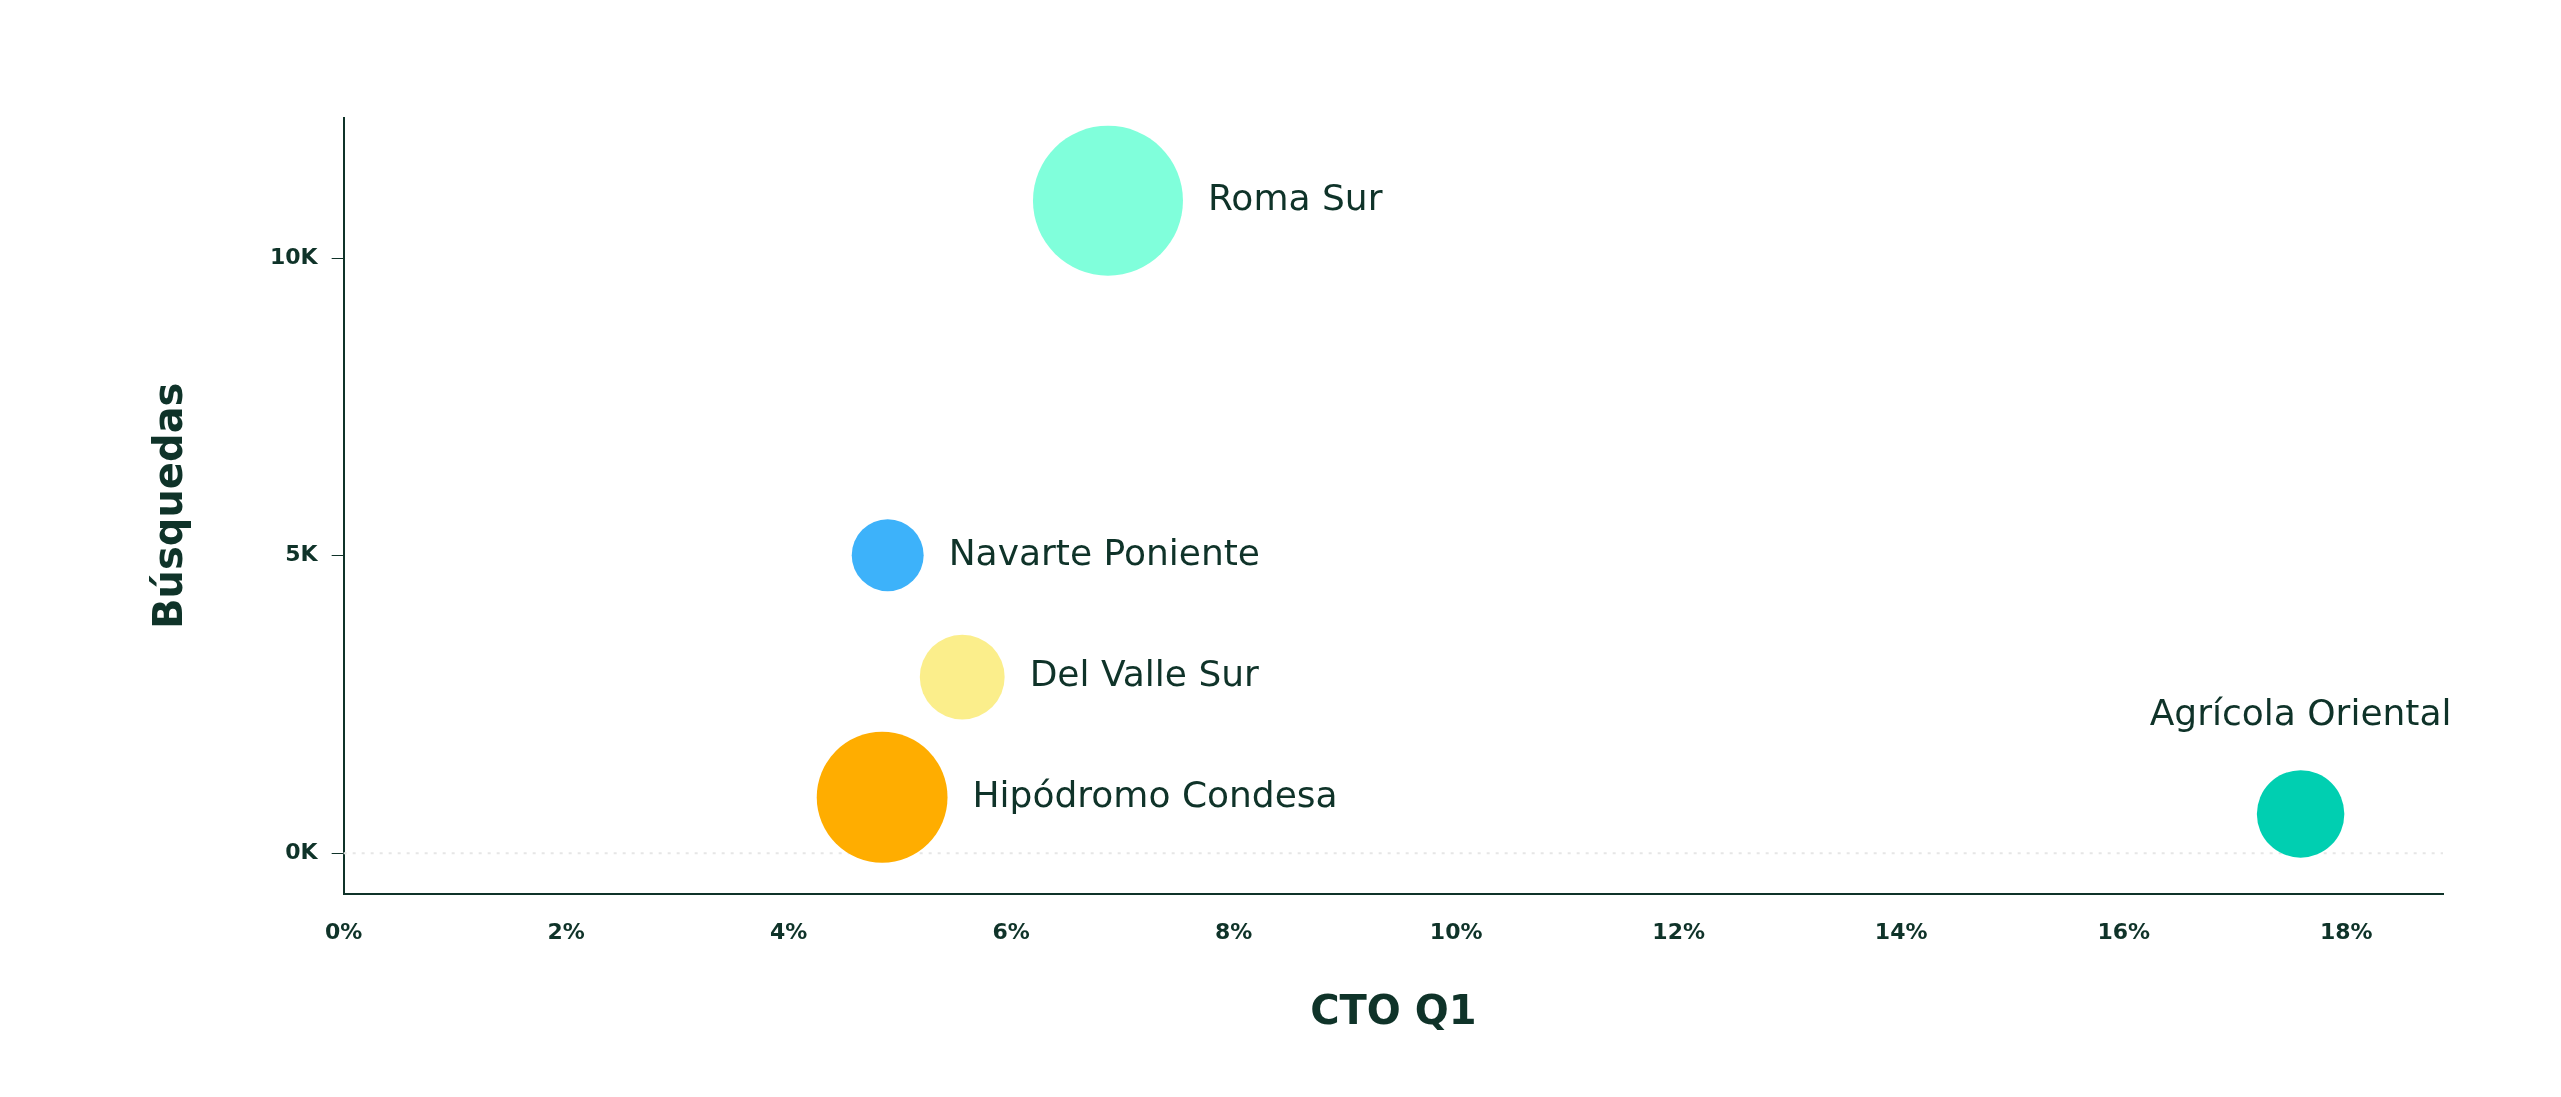  I want to click on x-axis-title: CTO Q1, so click(1393, 1010).